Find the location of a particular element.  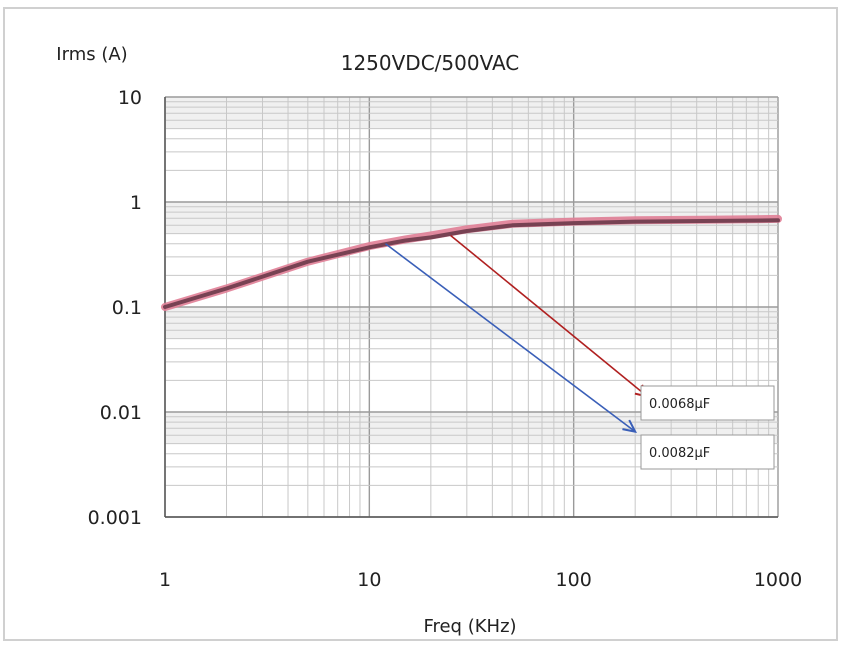

chart-series is located at coordinates (471, 262).